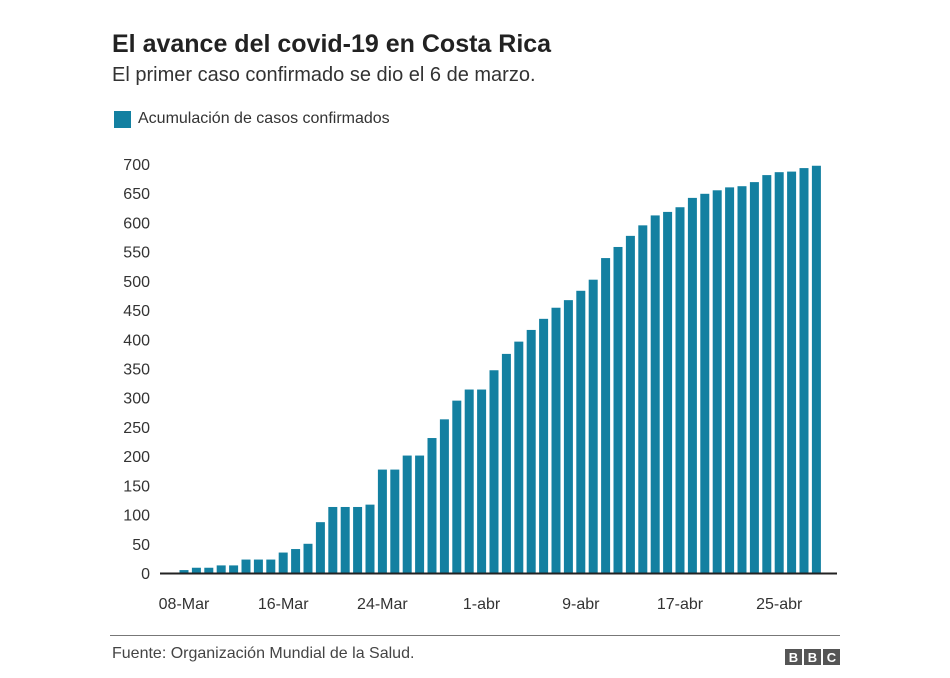 The width and height of the screenshot is (950, 678). Describe the element at coordinates (767, 374) in the screenshot. I see `bar-24-abr` at that location.